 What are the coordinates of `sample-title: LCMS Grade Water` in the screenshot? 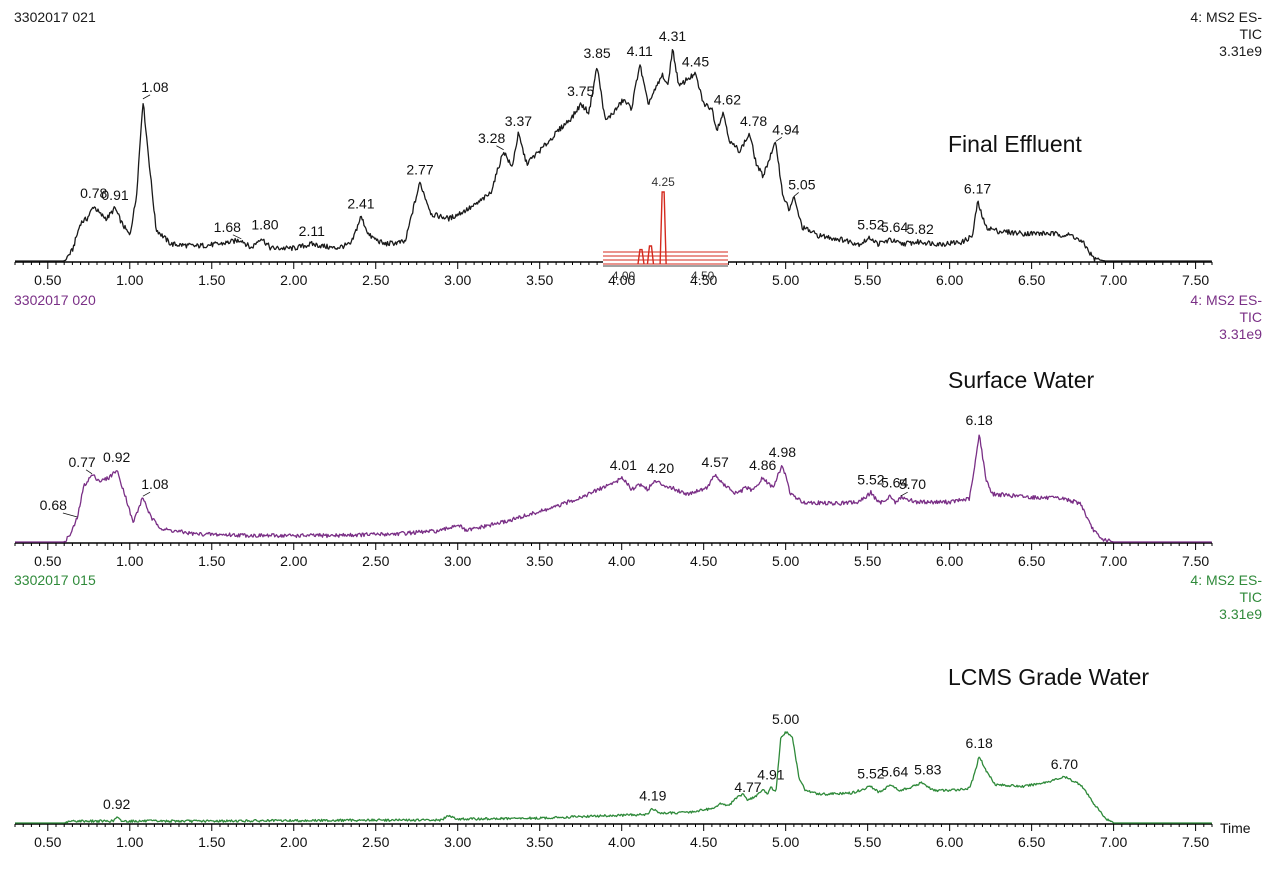 It's located at (1048, 677).